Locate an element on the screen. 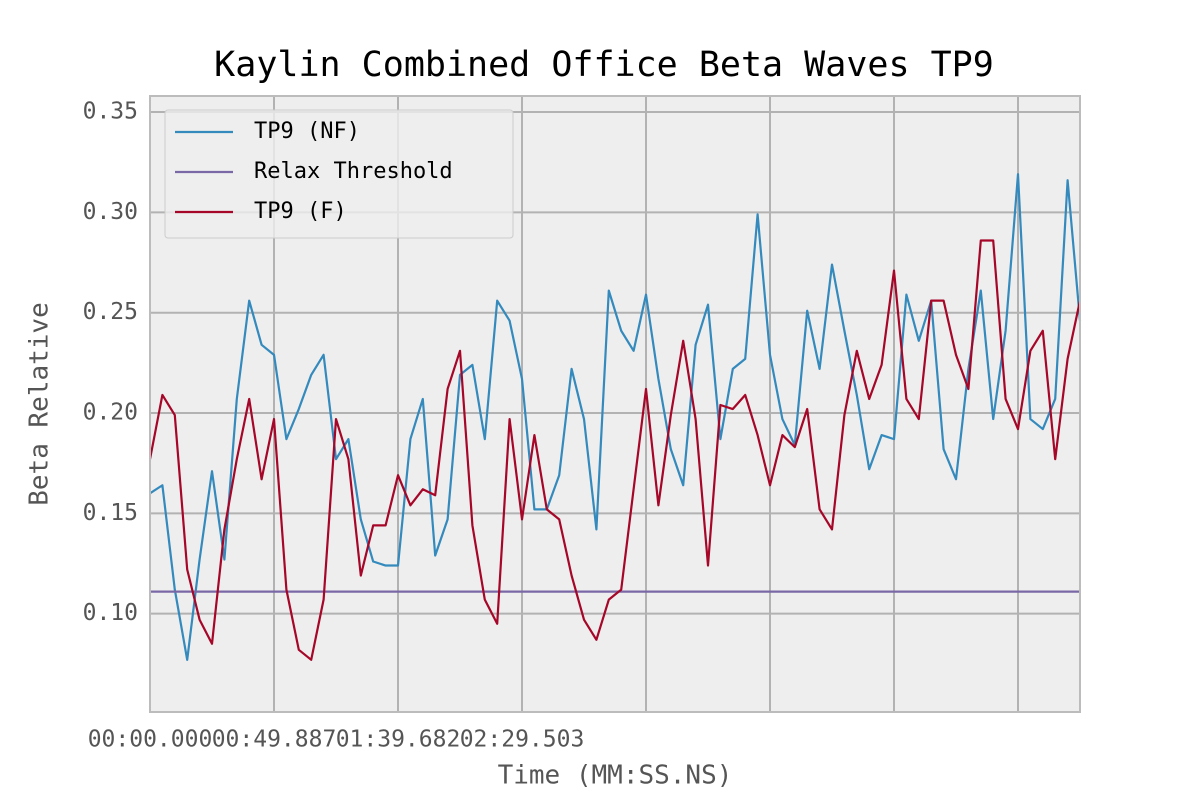 Image resolution: width=1200 pixels, height=800 pixels. y-tick-label: 0.25 is located at coordinates (110, 312).